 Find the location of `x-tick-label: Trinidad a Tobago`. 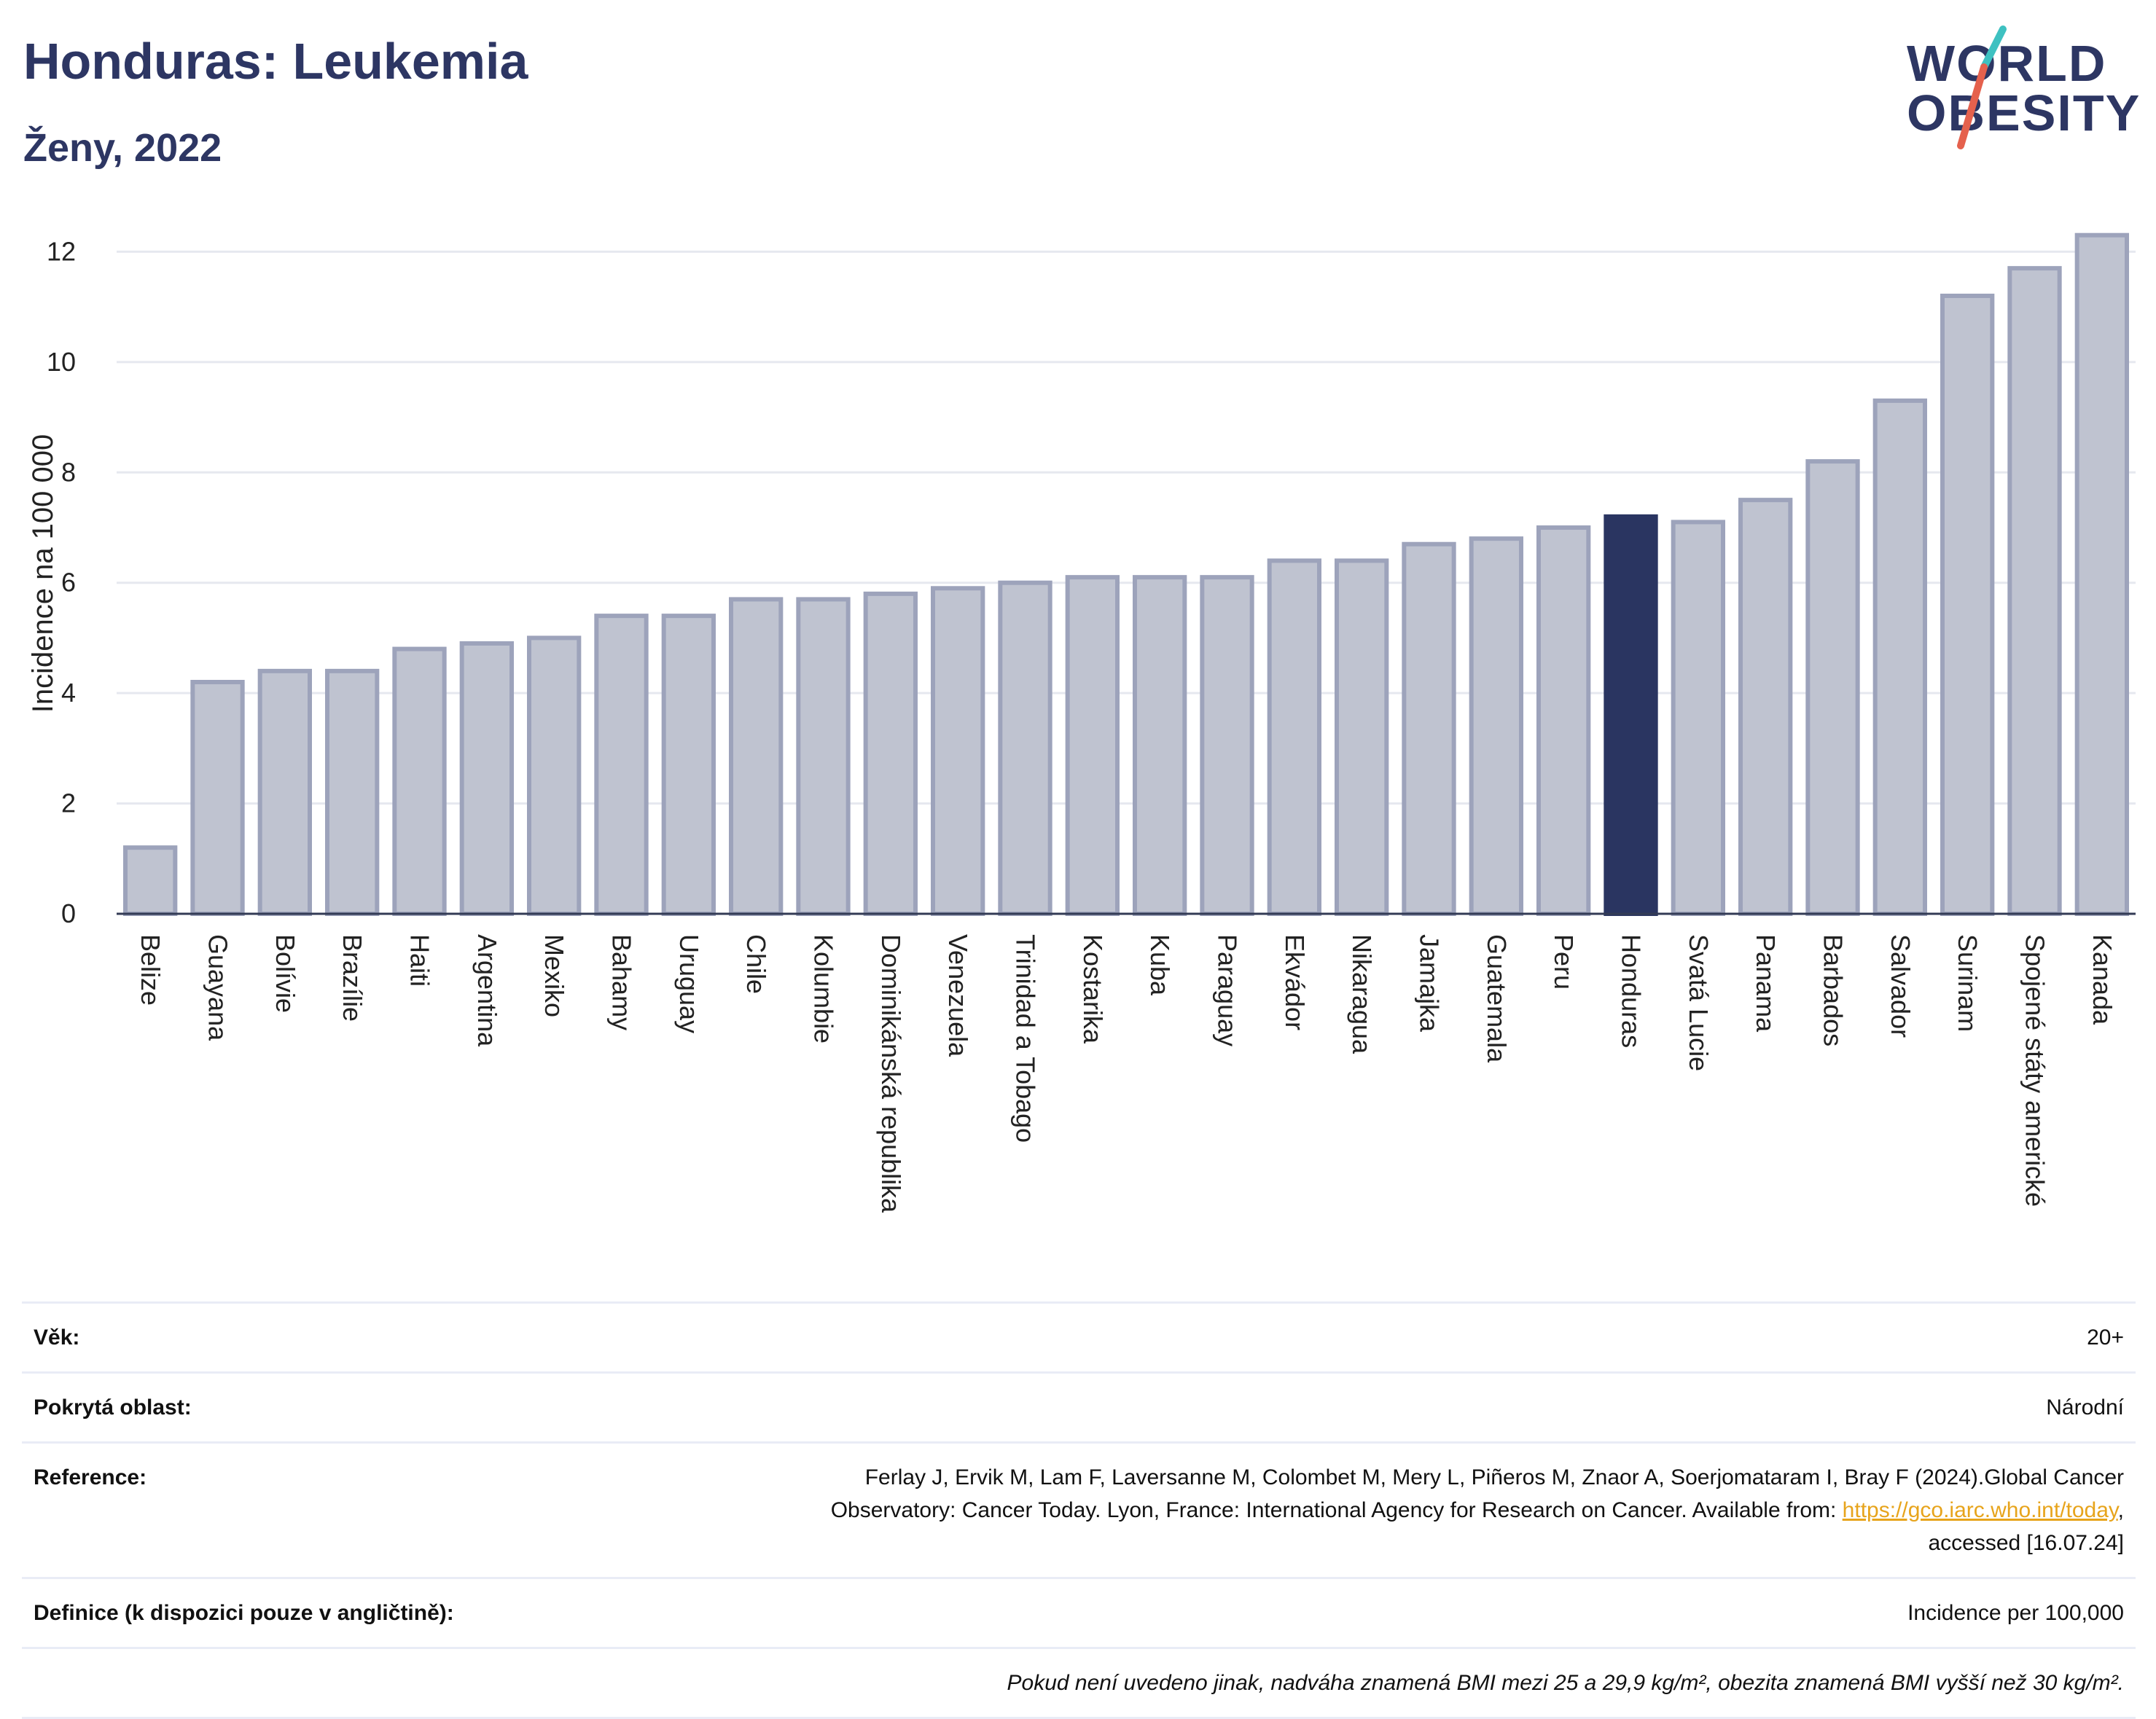

x-tick-label: Trinidad a Tobago is located at coordinates (1026, 1038).